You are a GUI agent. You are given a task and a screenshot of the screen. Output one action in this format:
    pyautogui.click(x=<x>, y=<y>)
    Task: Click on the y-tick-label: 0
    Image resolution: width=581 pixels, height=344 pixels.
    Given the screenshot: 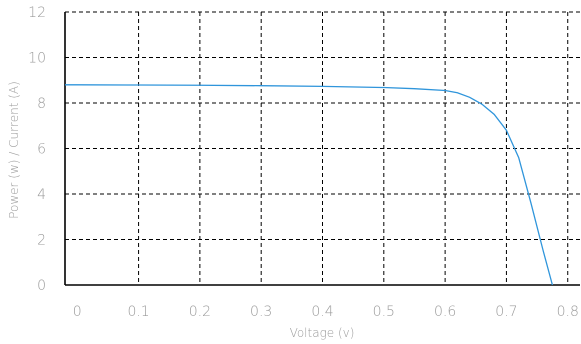 What is the action you would take?
    pyautogui.click(x=41, y=286)
    